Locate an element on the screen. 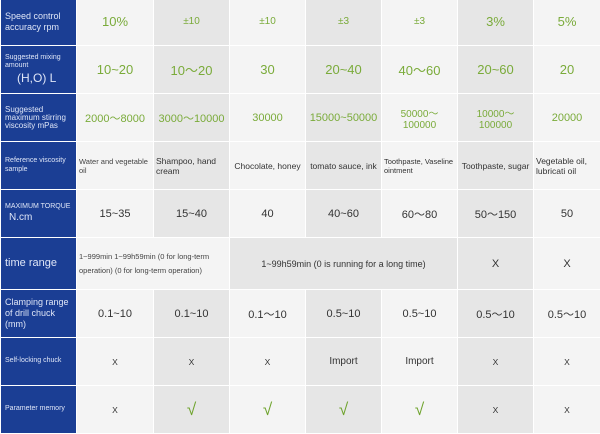 The height and width of the screenshot is (434, 600). cell: tomato sauce, ink is located at coordinates (344, 166).